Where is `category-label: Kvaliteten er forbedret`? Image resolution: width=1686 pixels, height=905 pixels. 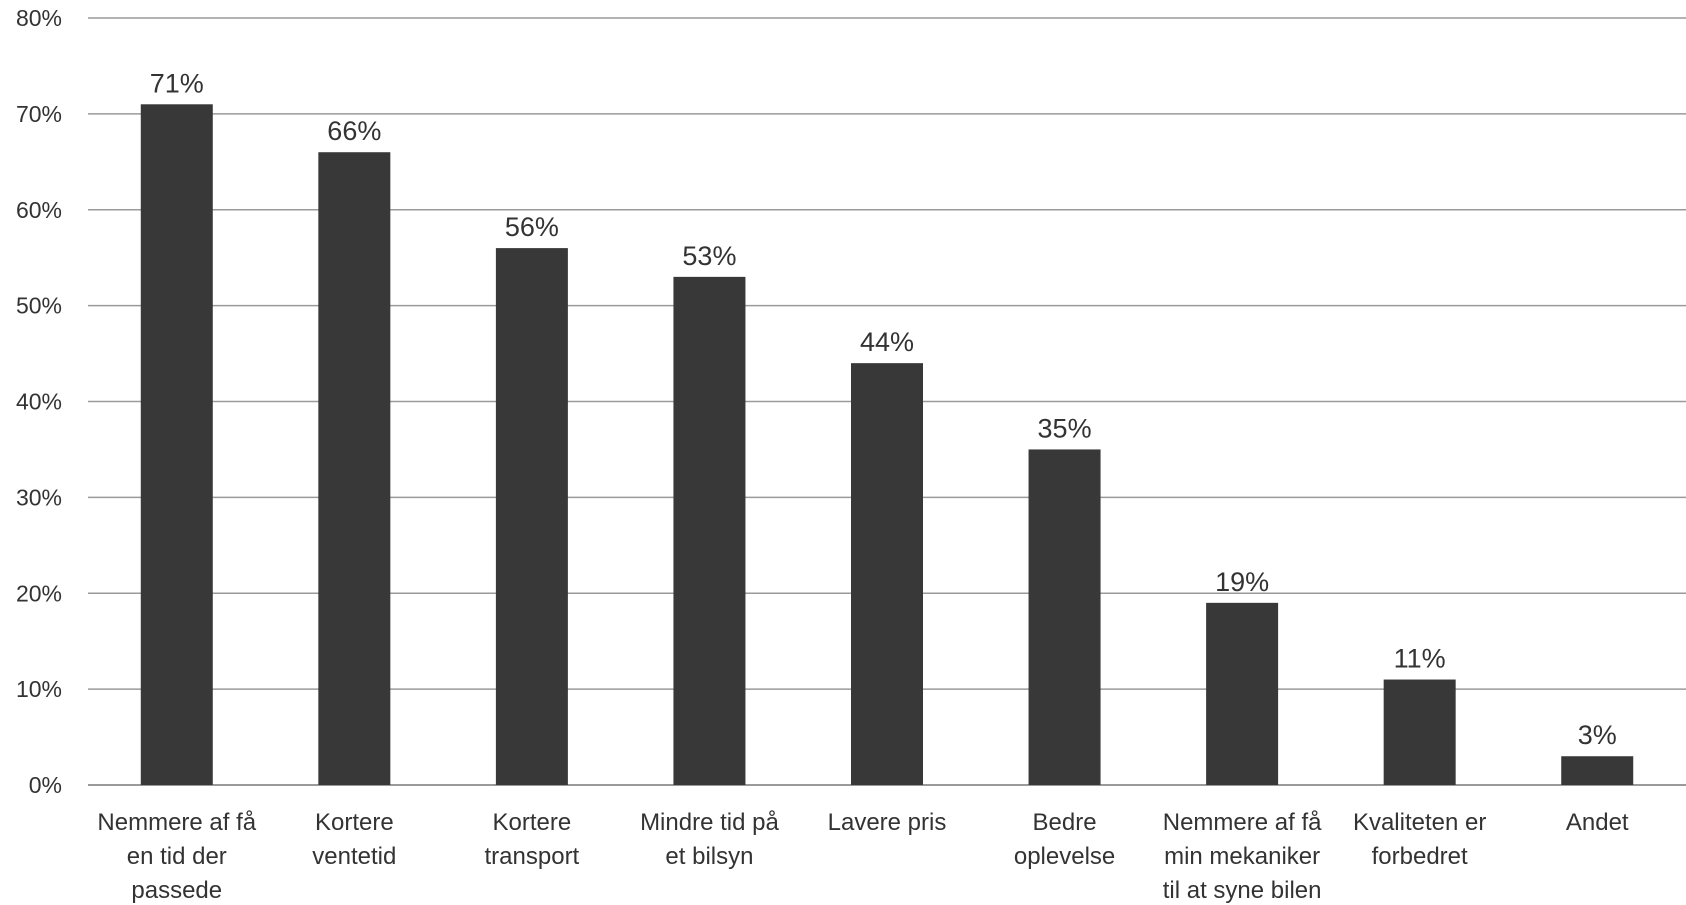 category-label: Kvaliteten er forbedret is located at coordinates (1419, 839).